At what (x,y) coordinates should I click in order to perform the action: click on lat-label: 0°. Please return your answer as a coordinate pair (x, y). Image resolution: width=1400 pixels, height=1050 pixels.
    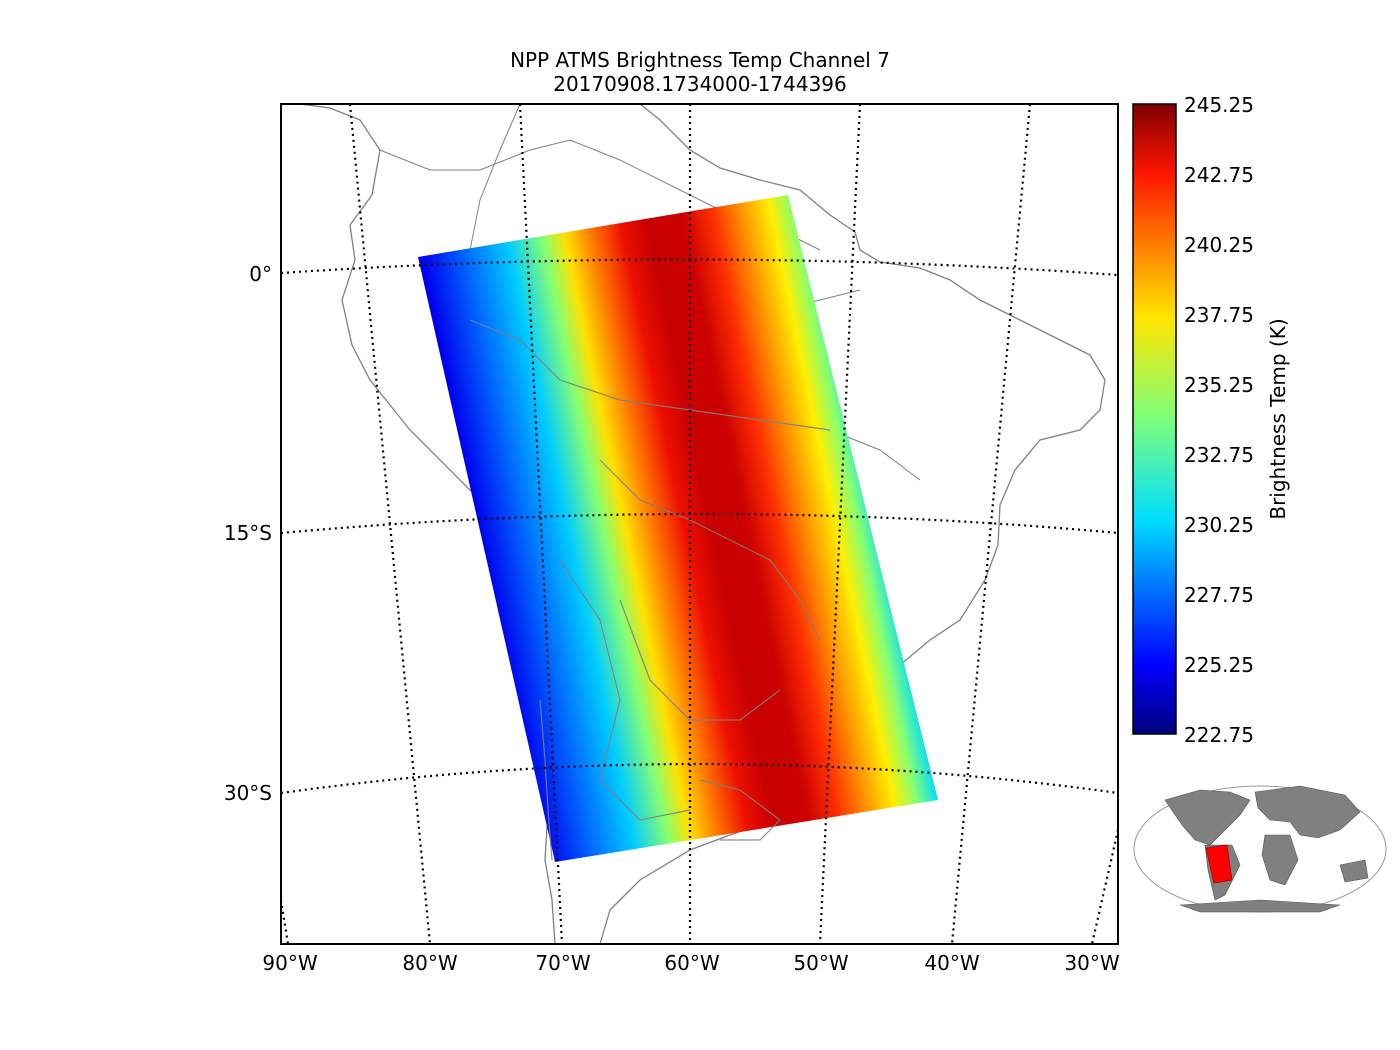
    Looking at the image, I should click on (260, 274).